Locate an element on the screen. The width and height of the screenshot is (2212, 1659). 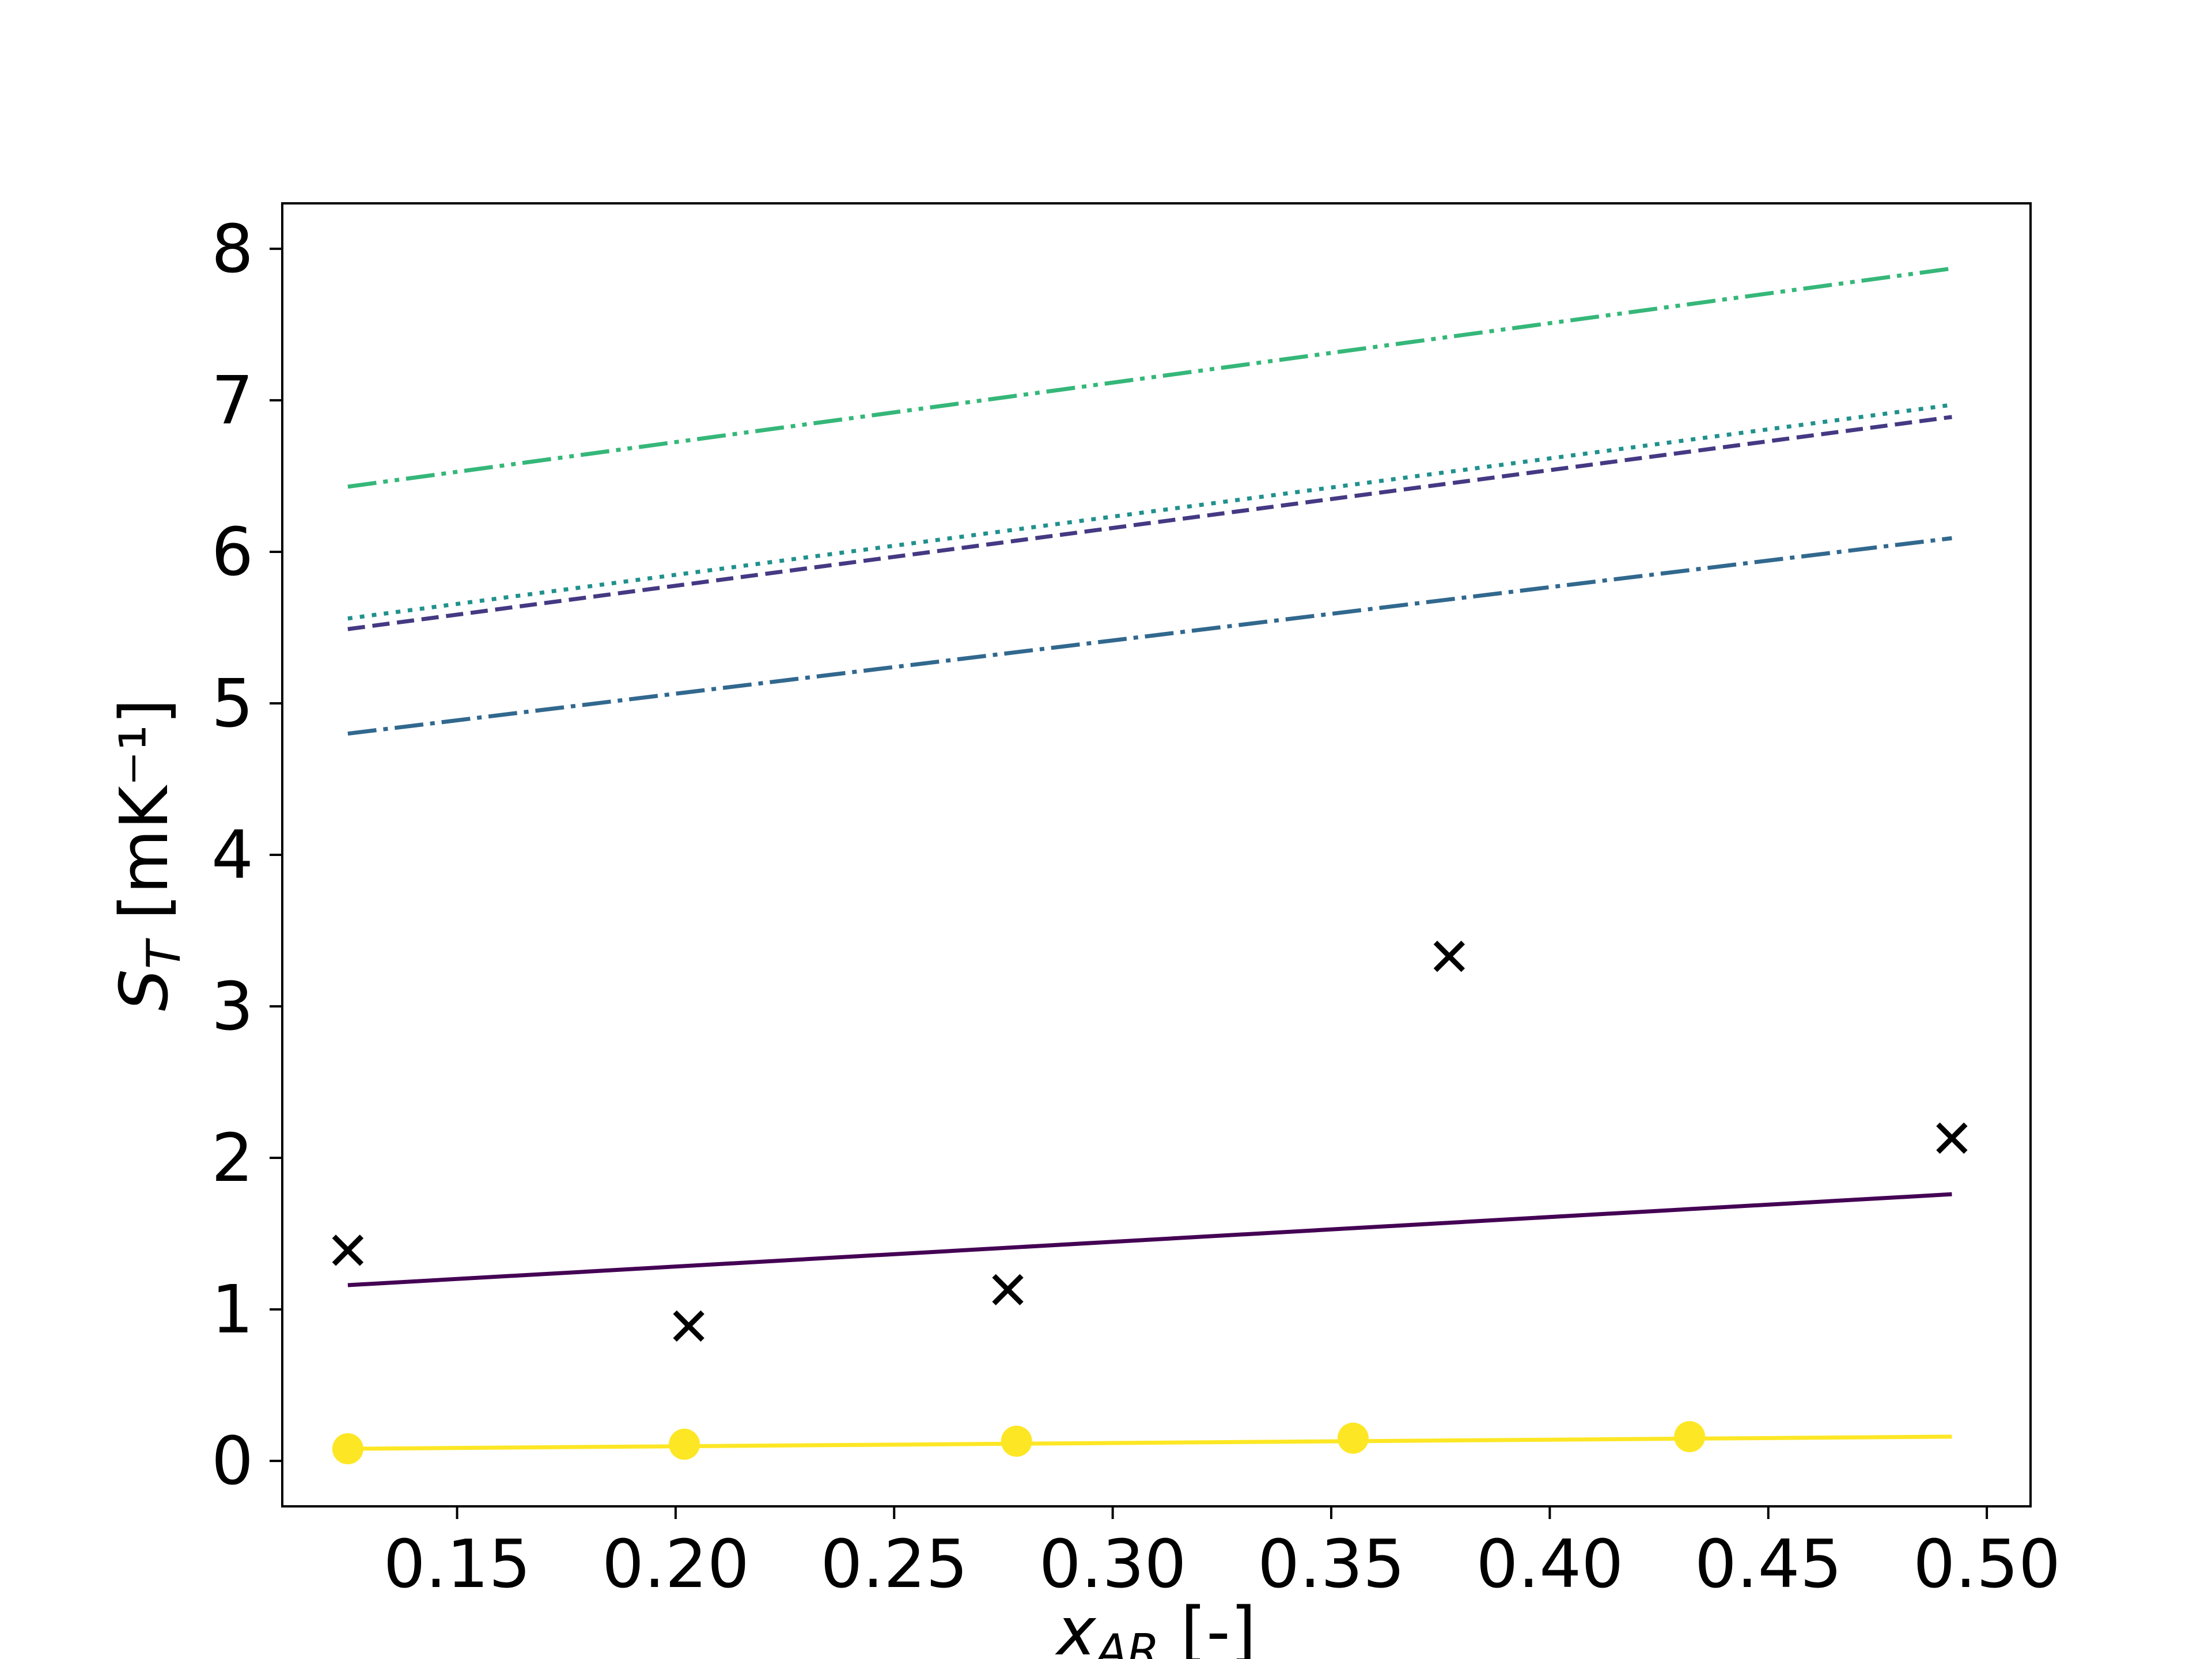
y-tick-label: 3 is located at coordinates (232, 1007).